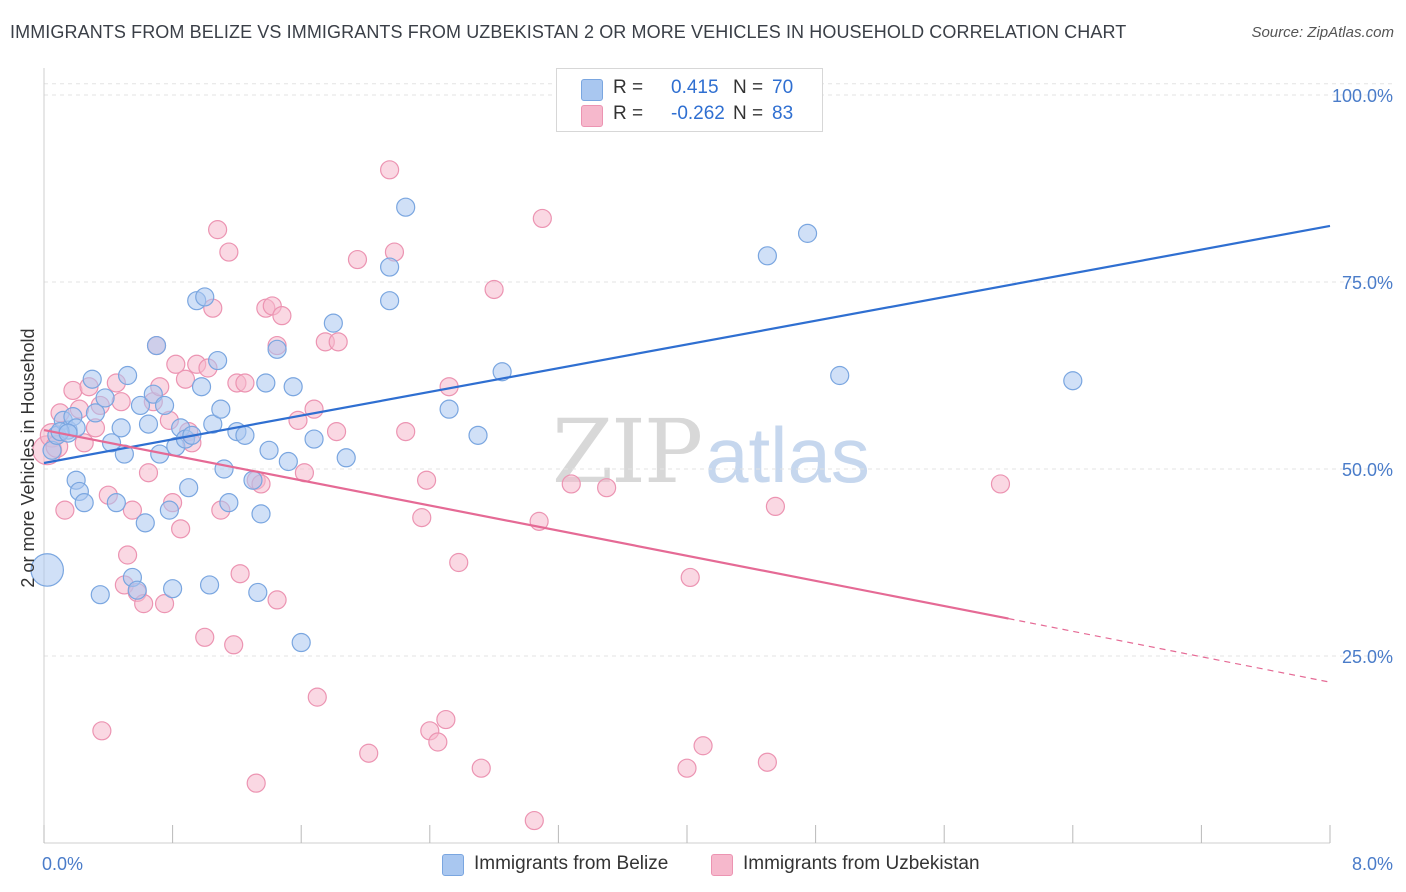 The image size is (1406, 892). Describe the element at coordinates (453, 865) in the screenshot. I see `belize-legend-swatch` at that location.